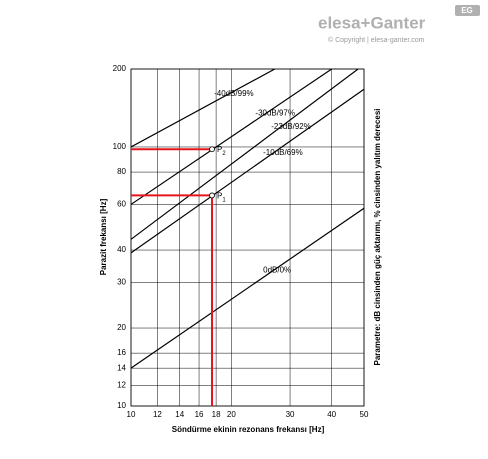 This screenshot has height=459, width=488. I want to click on x-tick-label: 20, so click(231, 414).